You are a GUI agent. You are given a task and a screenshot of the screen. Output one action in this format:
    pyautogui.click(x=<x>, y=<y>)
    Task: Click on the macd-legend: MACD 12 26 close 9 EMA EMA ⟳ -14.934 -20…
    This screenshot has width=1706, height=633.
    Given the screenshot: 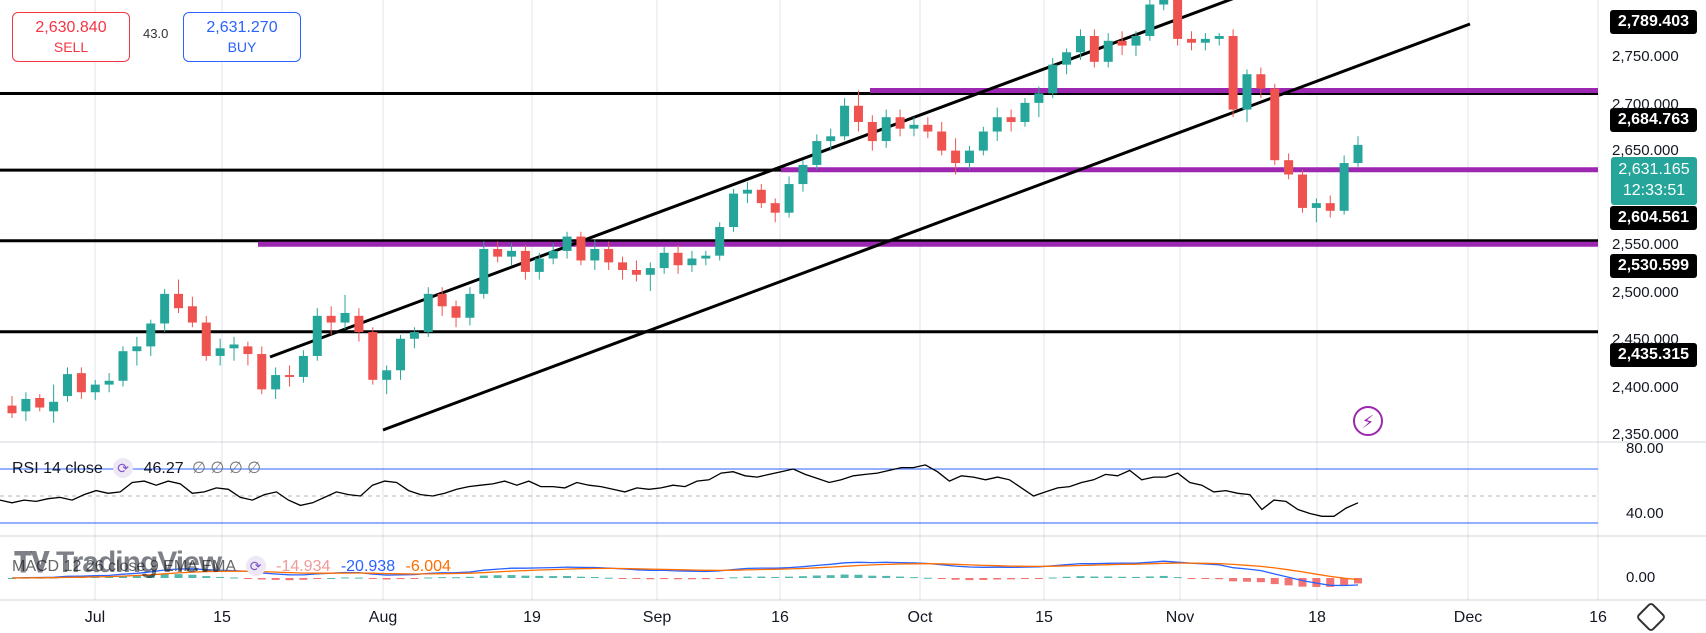 What is the action you would take?
    pyautogui.click(x=231, y=566)
    